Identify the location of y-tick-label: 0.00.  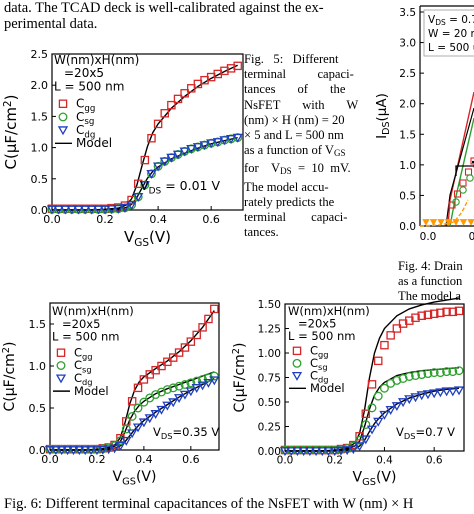
(269, 452).